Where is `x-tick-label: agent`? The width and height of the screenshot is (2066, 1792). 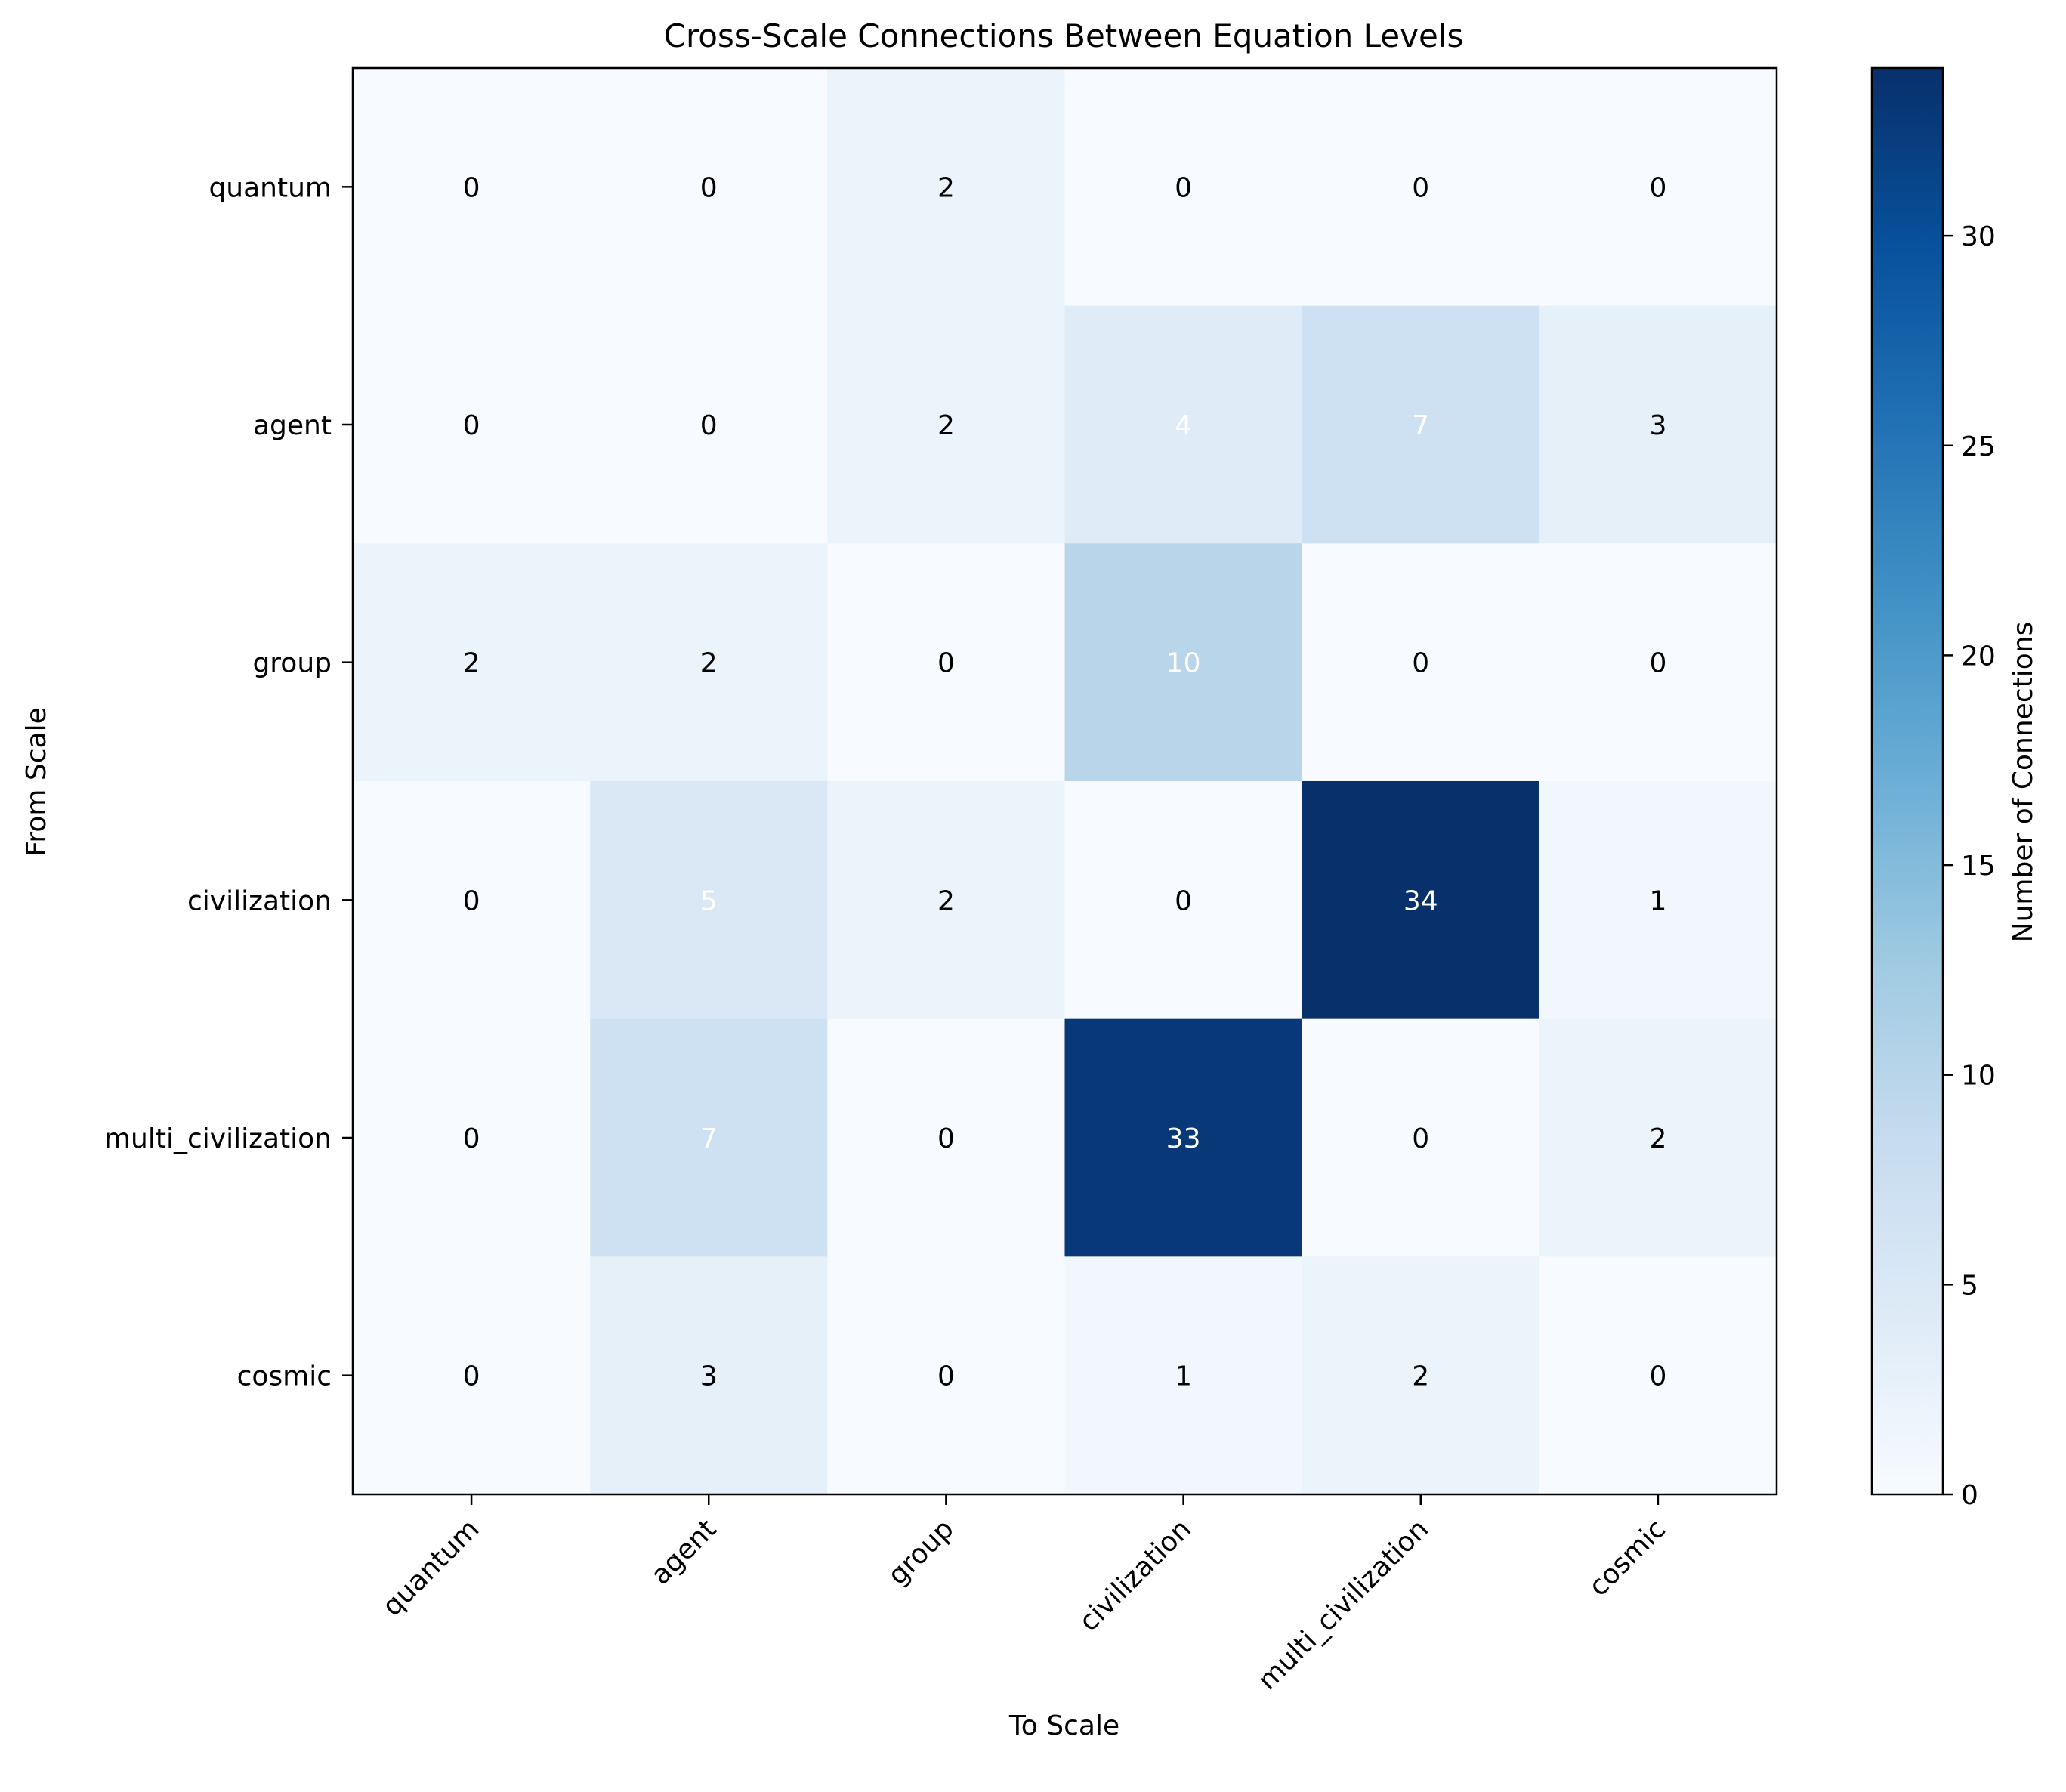 x-tick-label: agent is located at coordinates (684, 1552).